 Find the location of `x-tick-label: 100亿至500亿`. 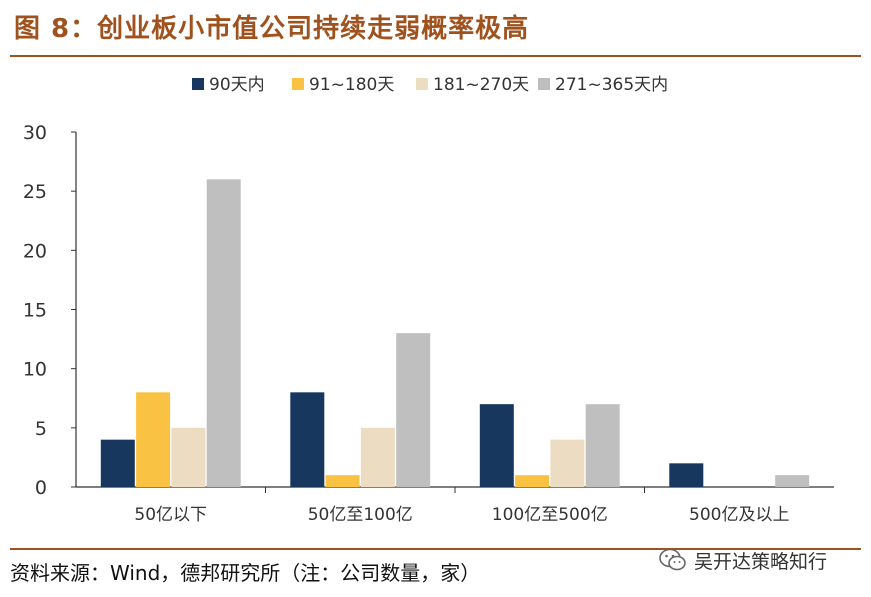

x-tick-label: 100亿至500亿 is located at coordinates (550, 515).